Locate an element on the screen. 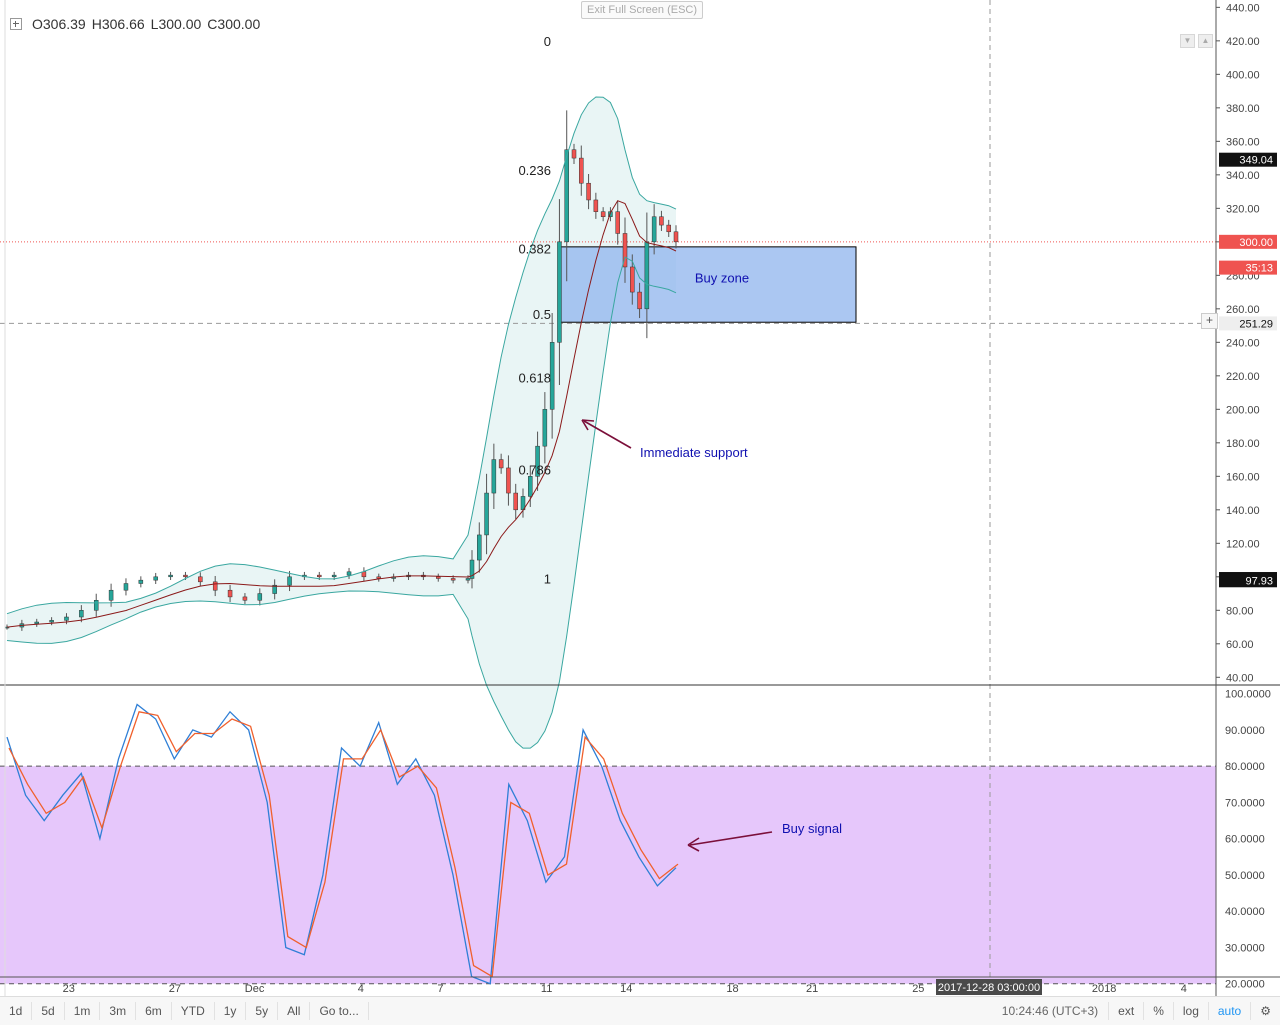  range-1y-button: 1y is located at coordinates (231, 1011).